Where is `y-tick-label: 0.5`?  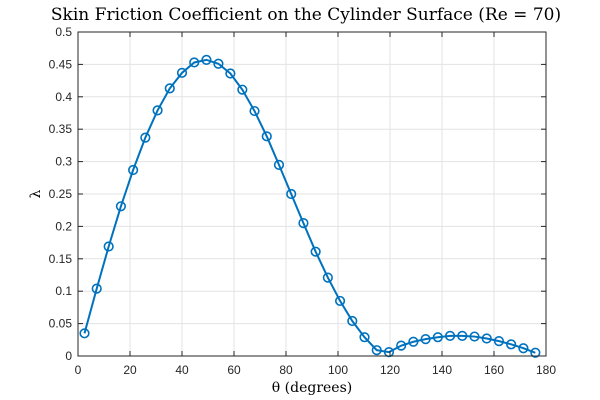 y-tick-label: 0.5 is located at coordinates (63, 32).